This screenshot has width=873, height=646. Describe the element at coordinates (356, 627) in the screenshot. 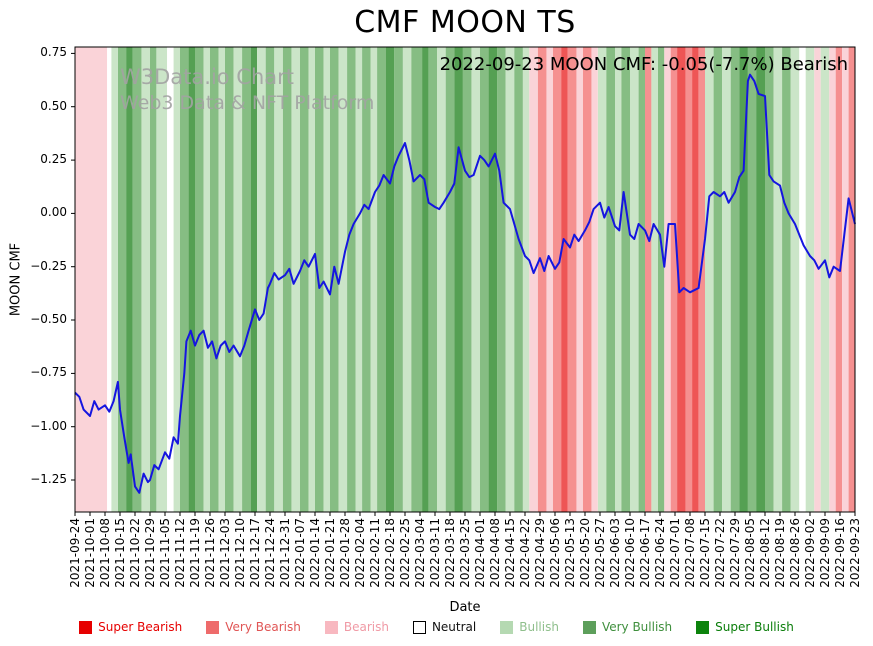

I see `legend-item-bearish: Bearish` at that location.